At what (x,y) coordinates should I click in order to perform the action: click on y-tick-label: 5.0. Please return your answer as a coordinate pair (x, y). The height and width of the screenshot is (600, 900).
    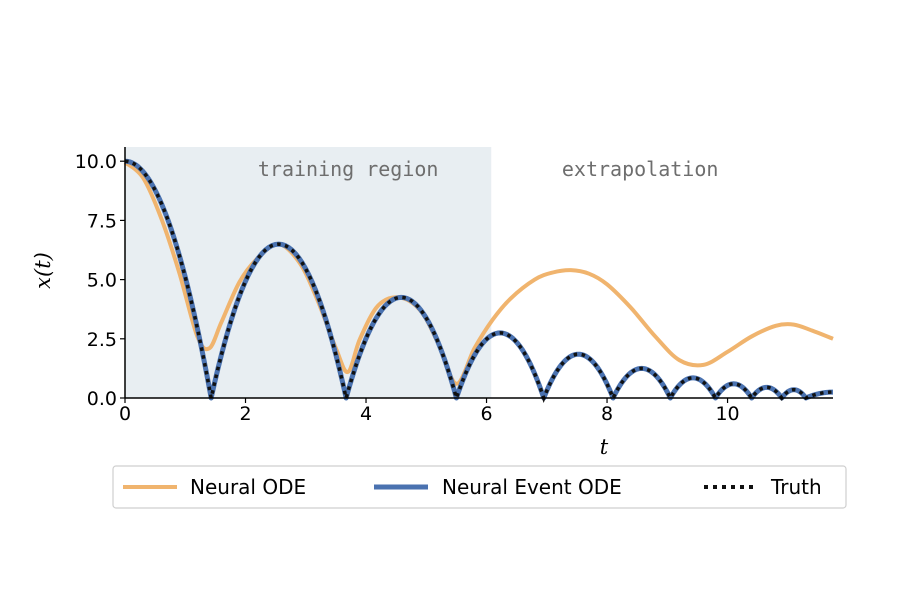
    Looking at the image, I should click on (102, 281).